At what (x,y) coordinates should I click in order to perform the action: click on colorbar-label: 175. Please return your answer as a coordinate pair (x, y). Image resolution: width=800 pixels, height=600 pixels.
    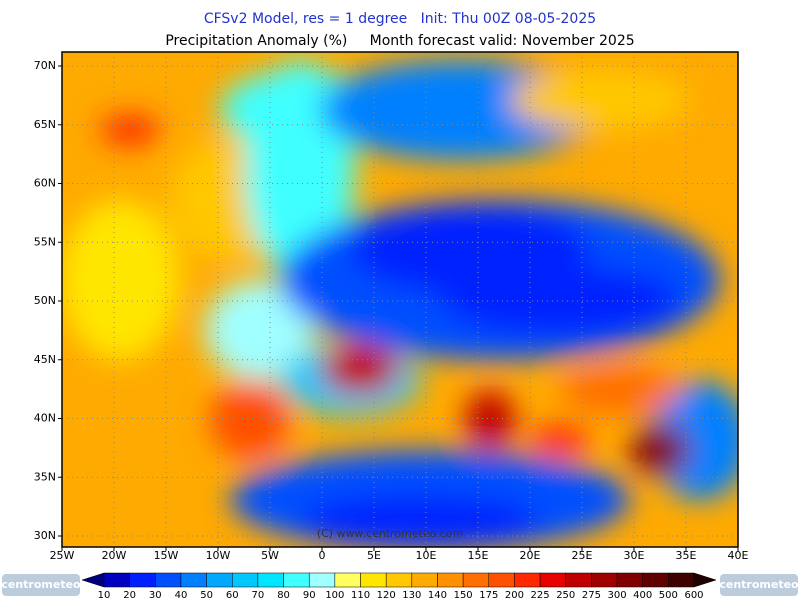
    Looking at the image, I should click on (488, 595).